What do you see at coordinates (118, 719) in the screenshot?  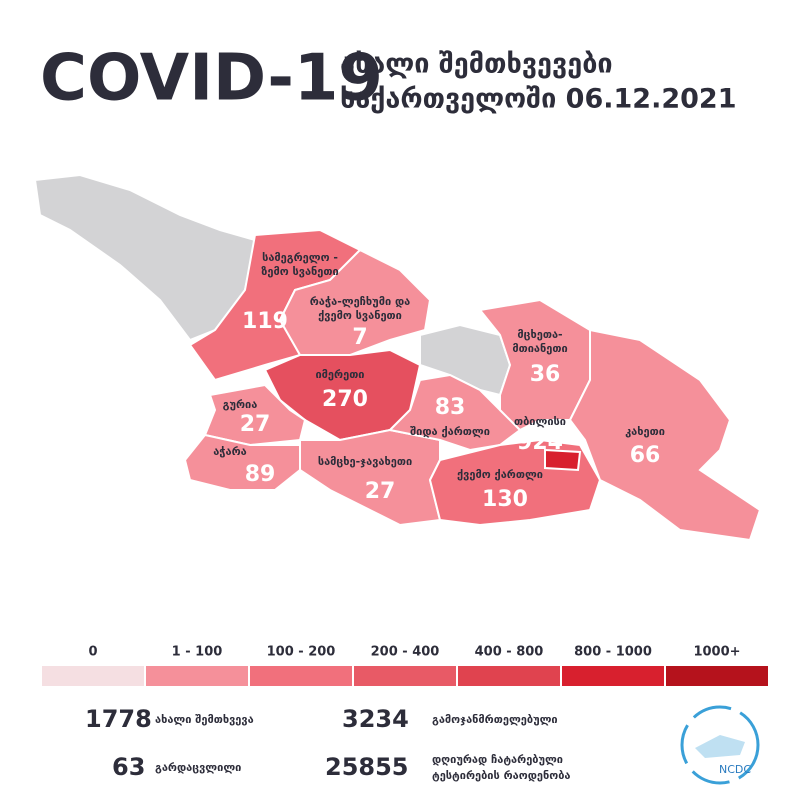 I see `stat-number: 1778` at bounding box center [118, 719].